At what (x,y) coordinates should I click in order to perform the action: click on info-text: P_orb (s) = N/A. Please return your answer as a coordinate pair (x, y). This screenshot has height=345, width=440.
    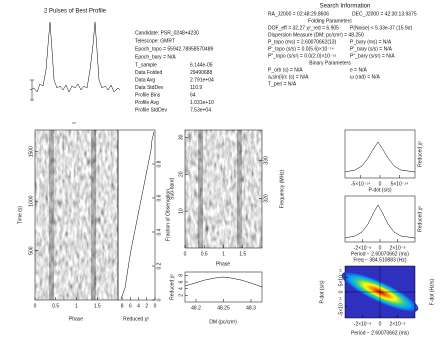
    Looking at the image, I should click on (285, 70).